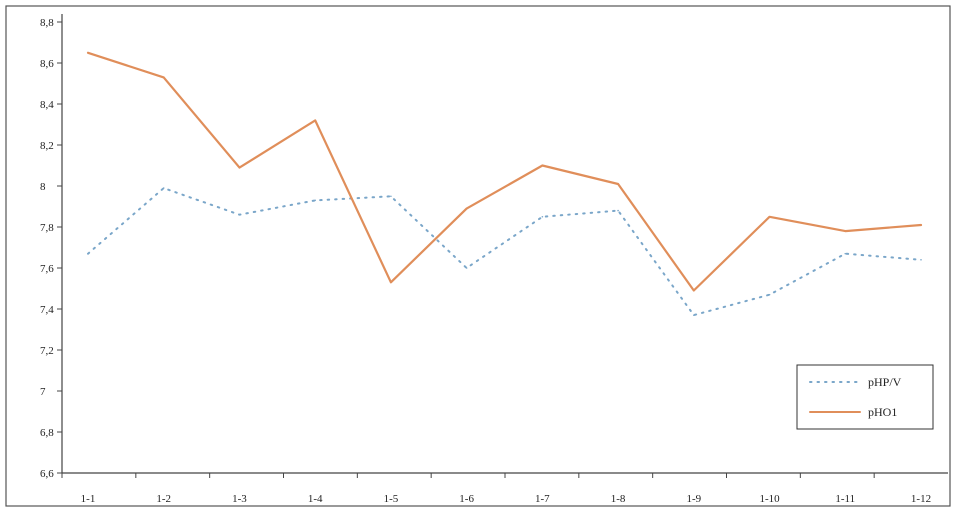  What do you see at coordinates (163, 499) in the screenshot?
I see `x-tick-label: 1-2` at bounding box center [163, 499].